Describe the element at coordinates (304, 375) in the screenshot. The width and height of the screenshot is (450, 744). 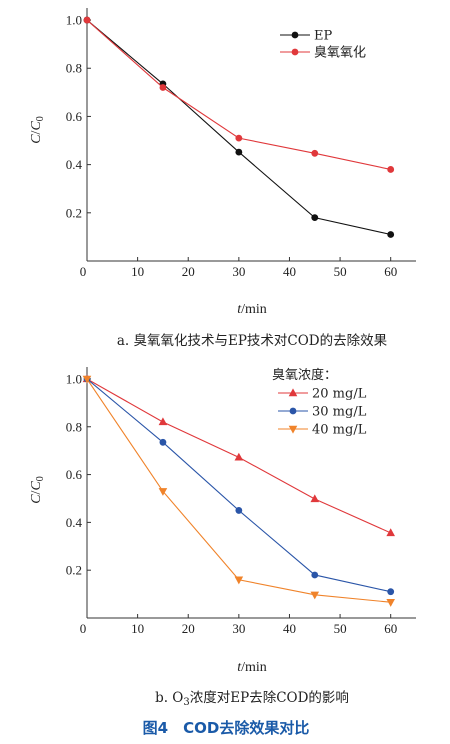
I see `legend-title: 臭氧浓度：` at that location.